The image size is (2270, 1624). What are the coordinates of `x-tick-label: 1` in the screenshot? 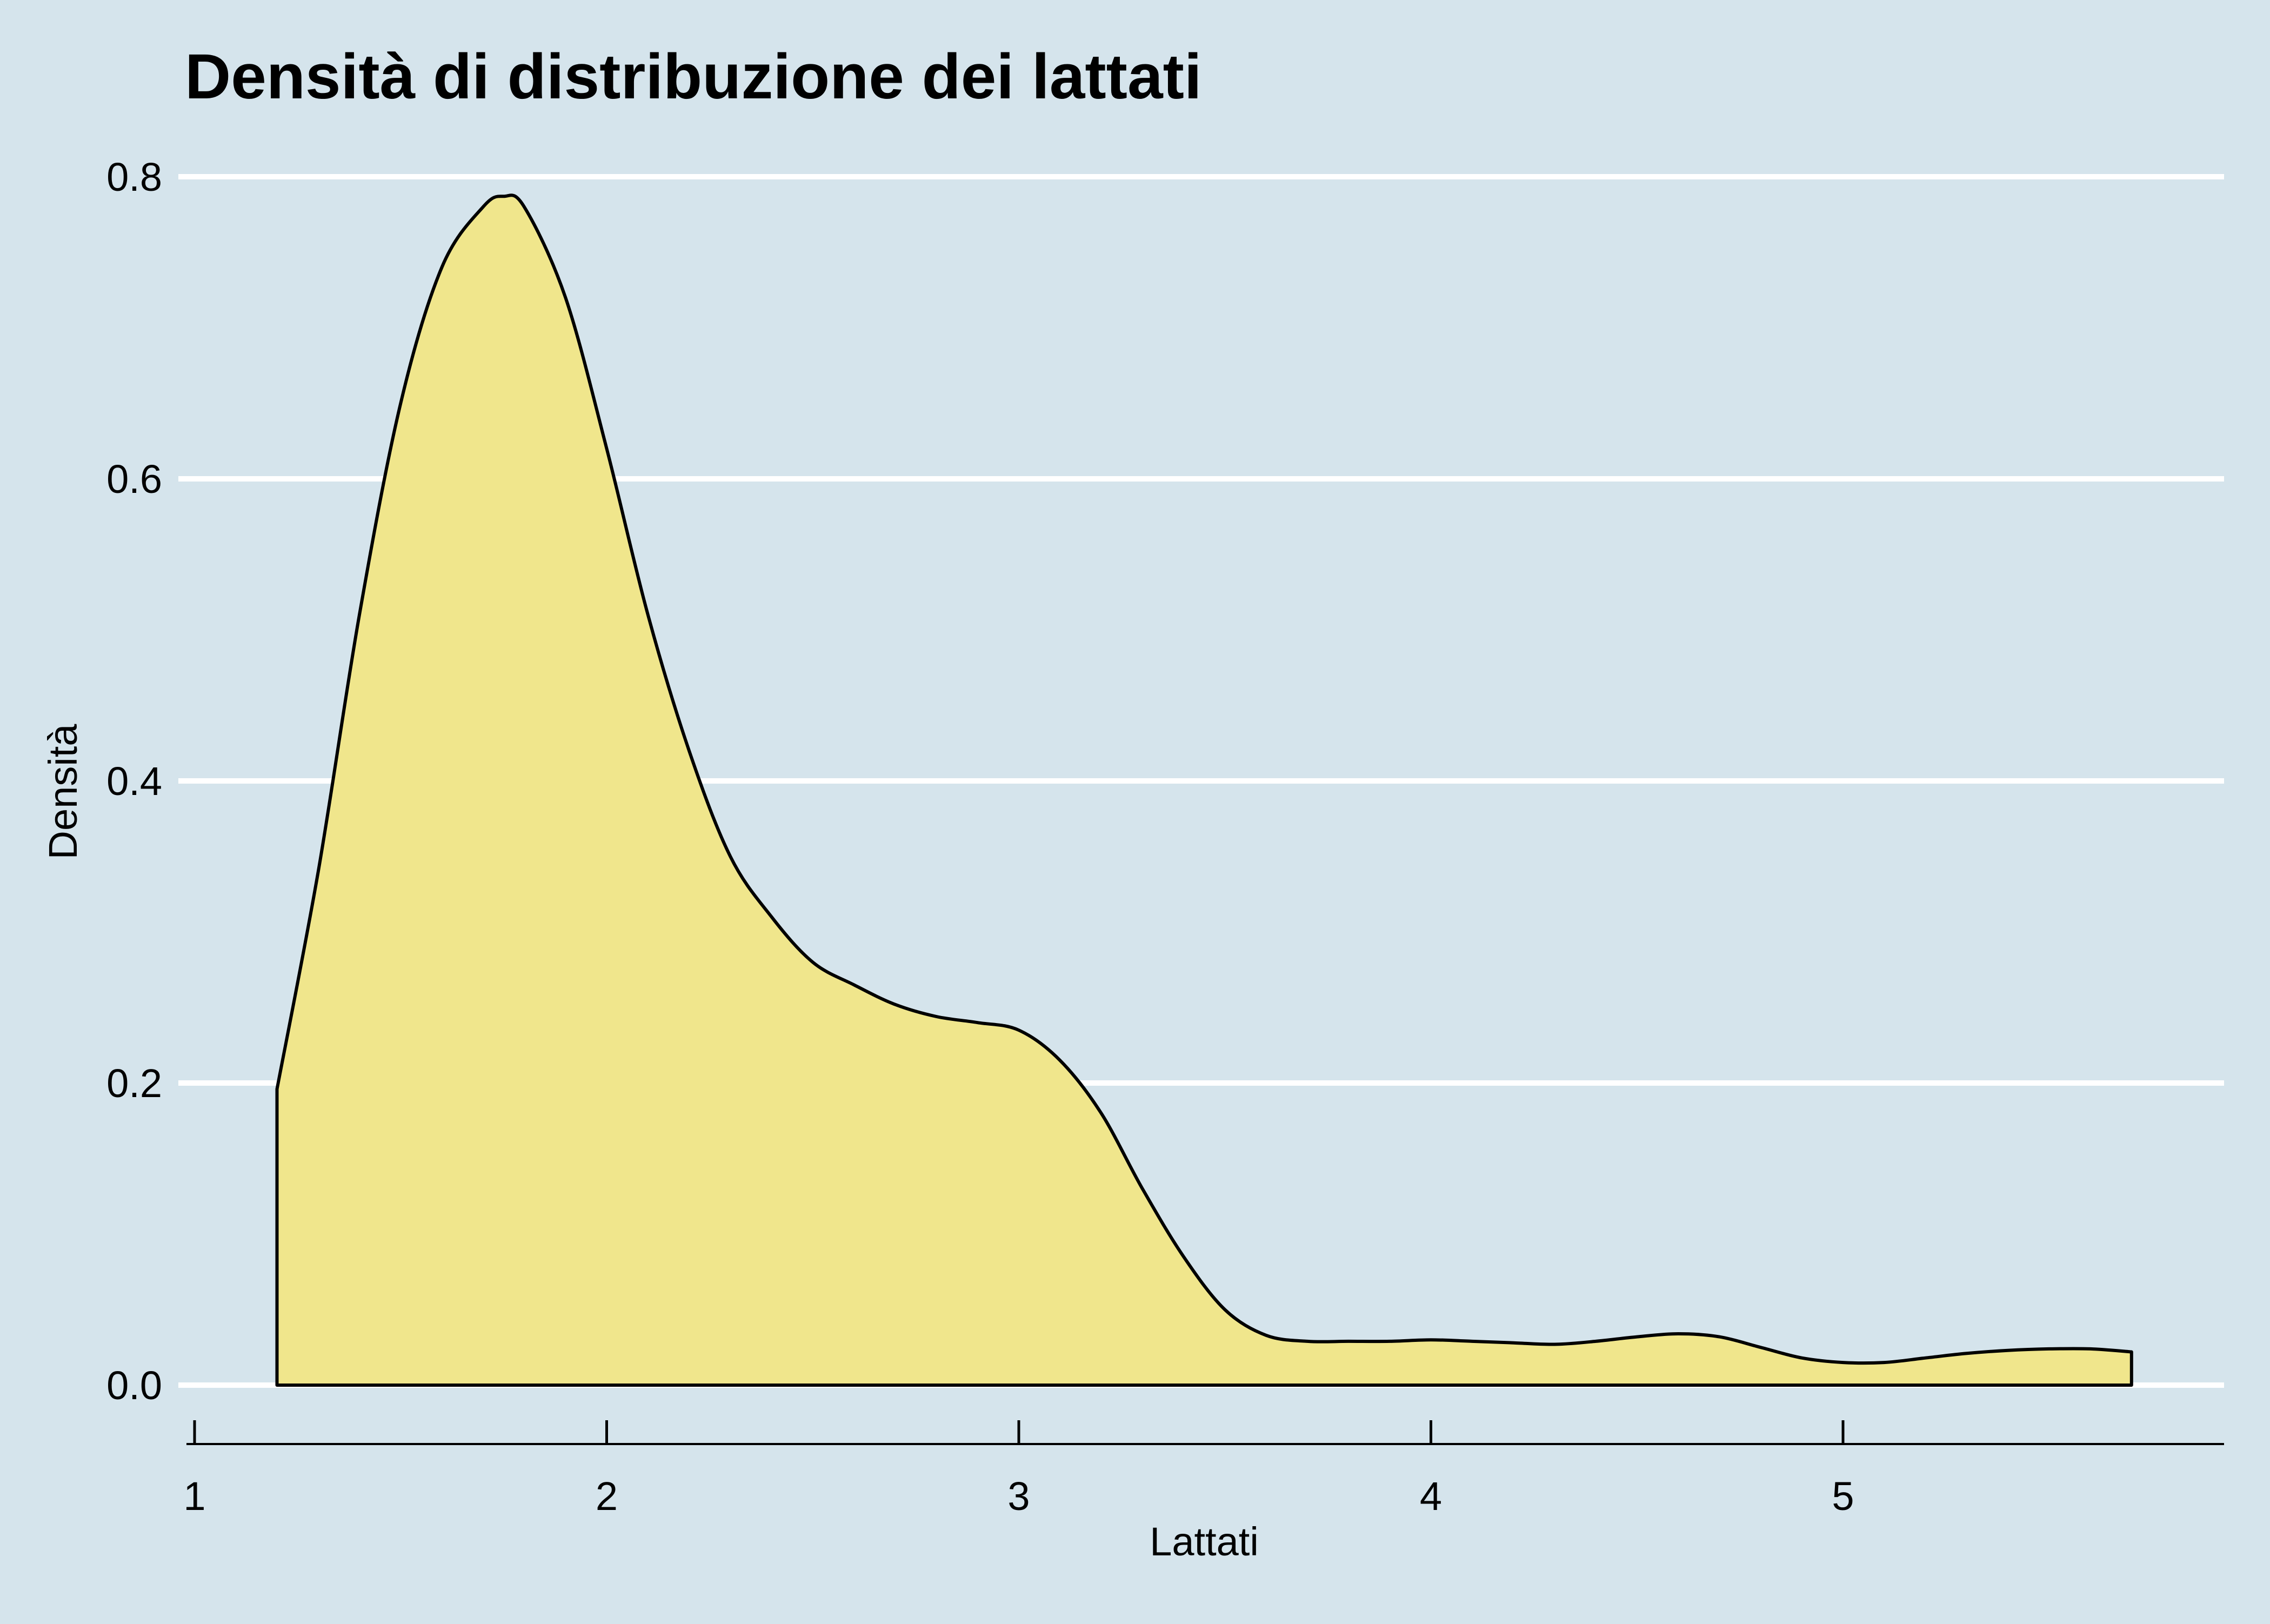 It's located at (194, 1496).